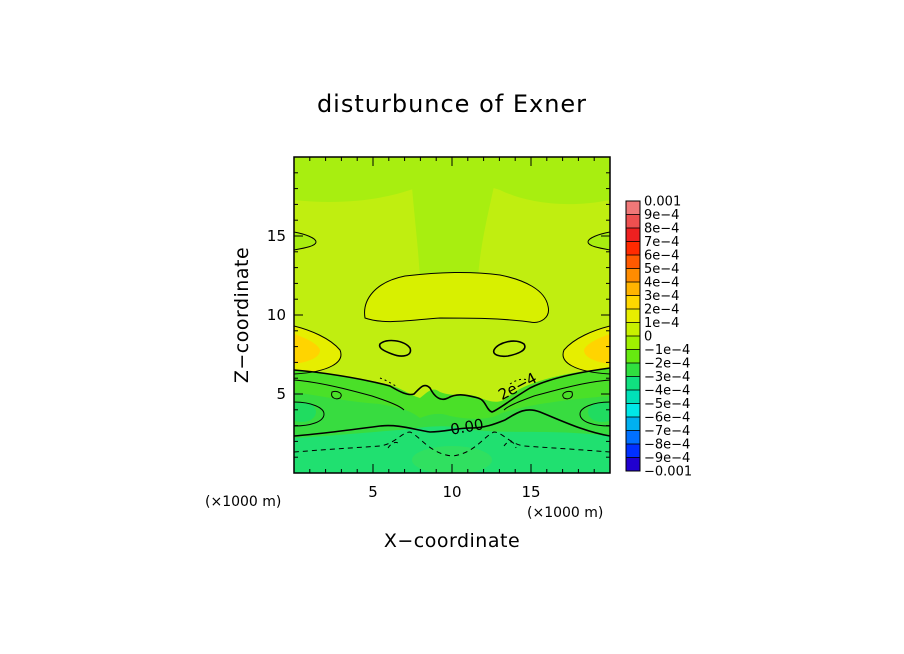 This screenshot has width=904, height=654. Describe the element at coordinates (307, 349) in the screenshot. I see `field-left-orange` at that location.